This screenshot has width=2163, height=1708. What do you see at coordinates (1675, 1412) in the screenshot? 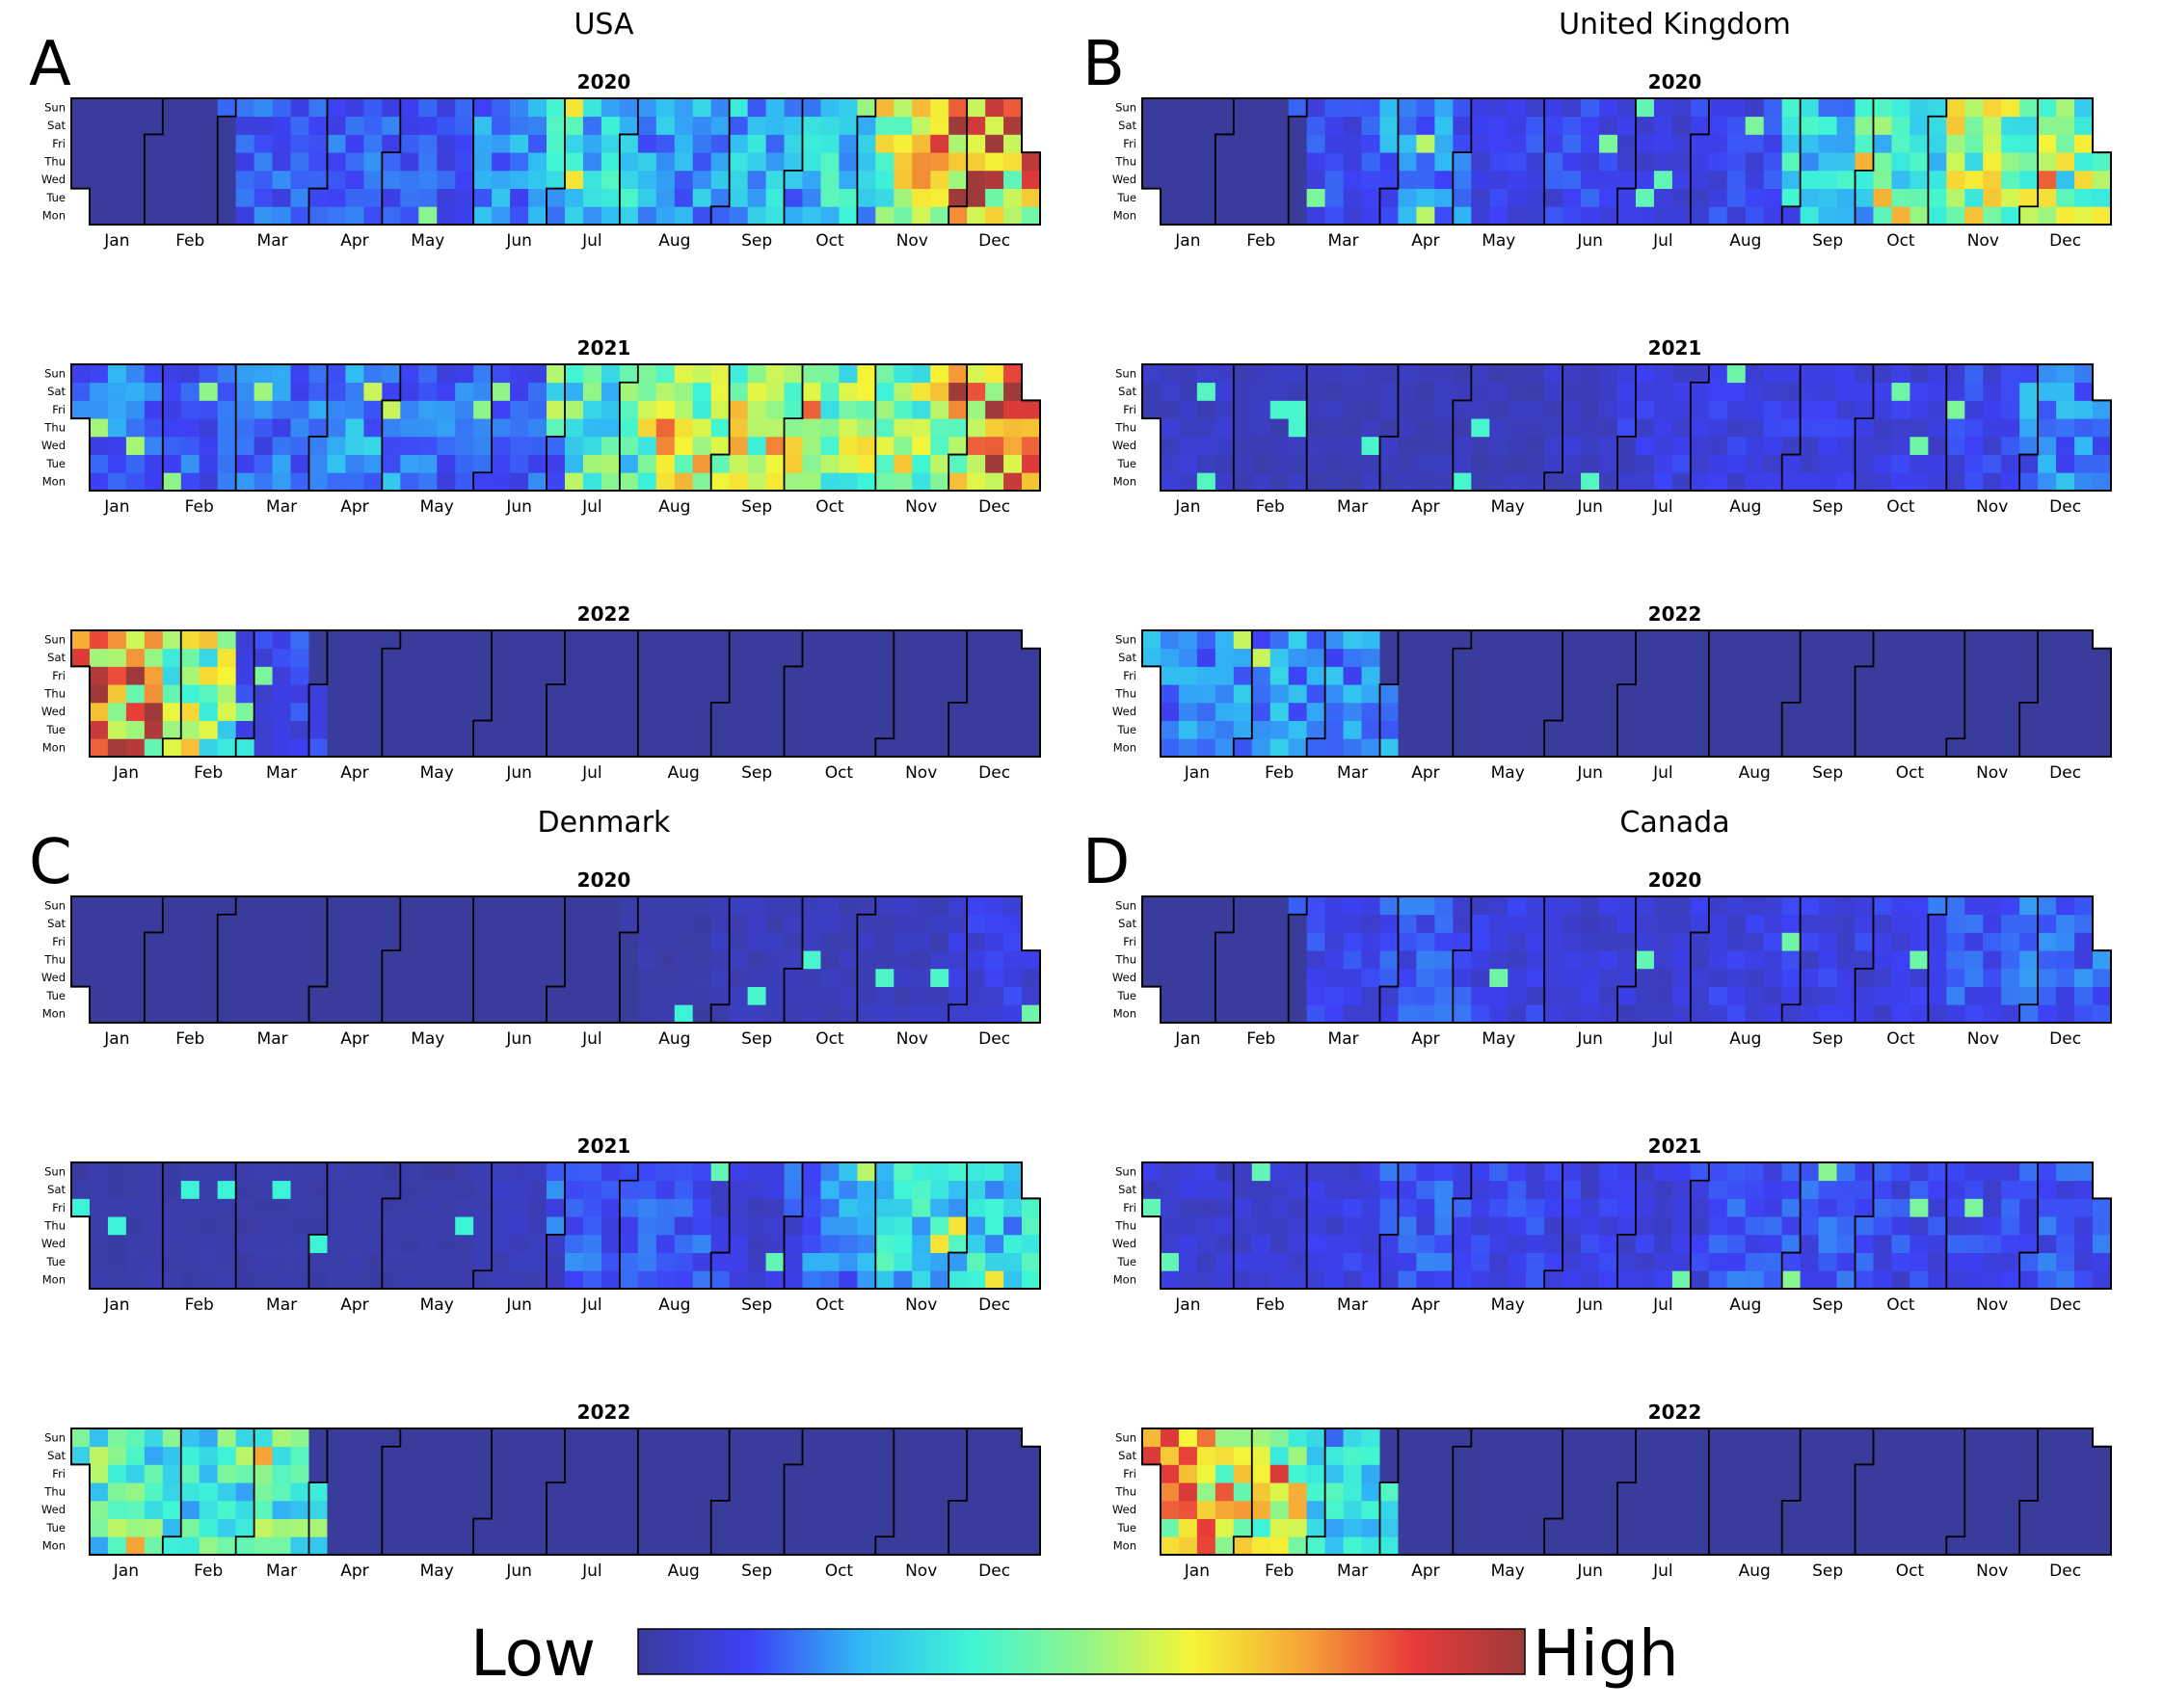
I see `year-title: 2022` at bounding box center [1675, 1412].